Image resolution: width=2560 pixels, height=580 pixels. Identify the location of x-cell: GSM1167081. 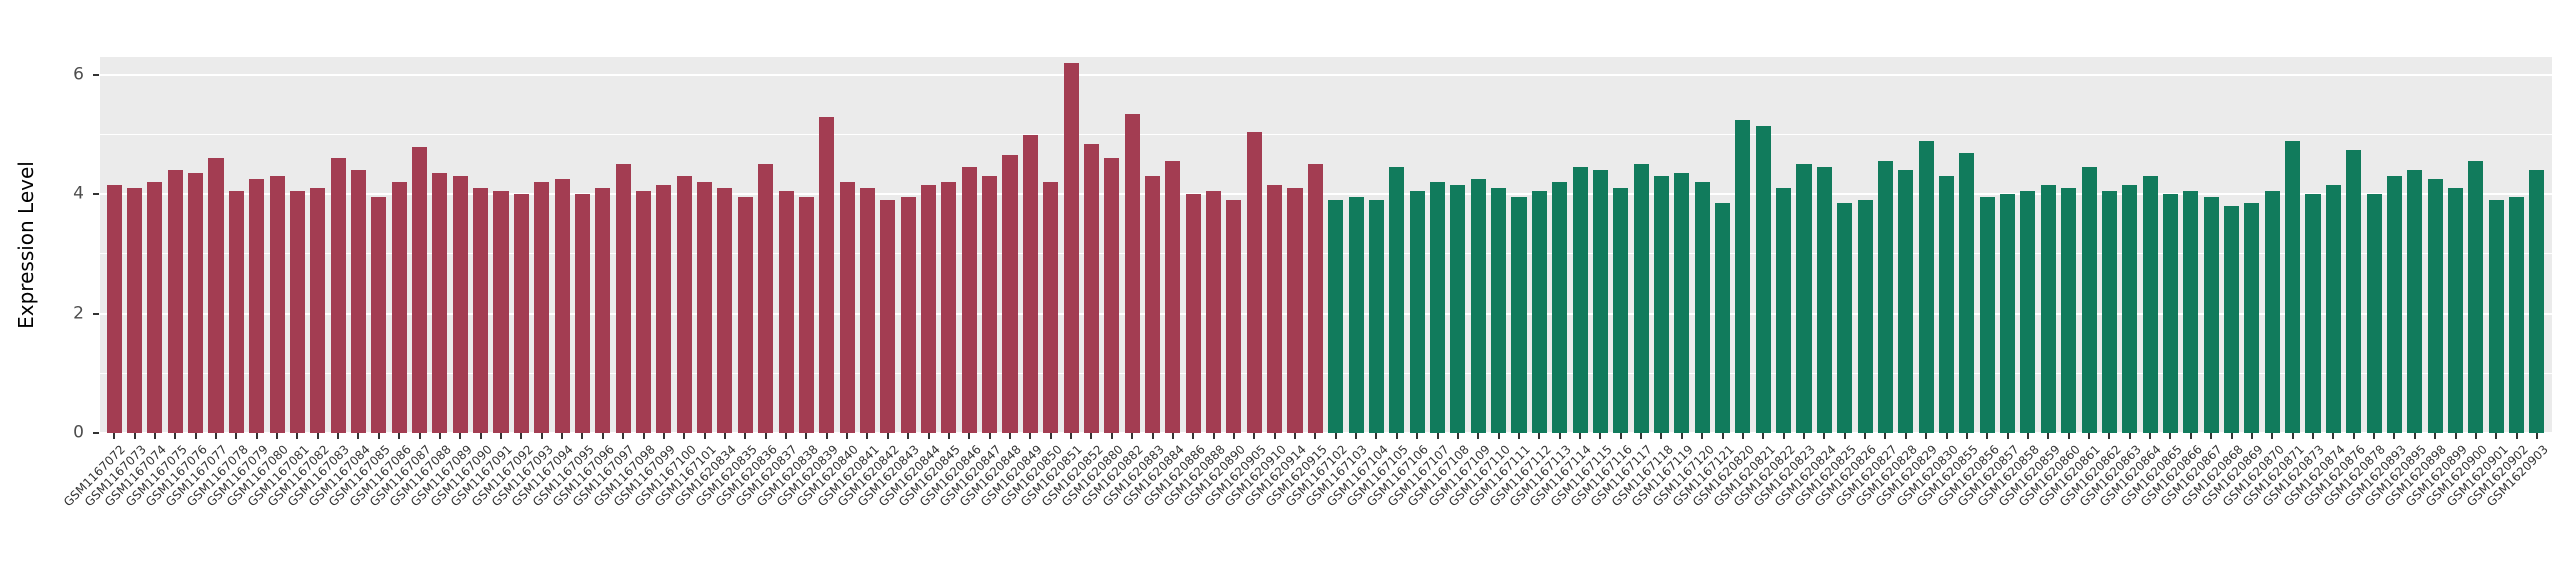
(278, 505).